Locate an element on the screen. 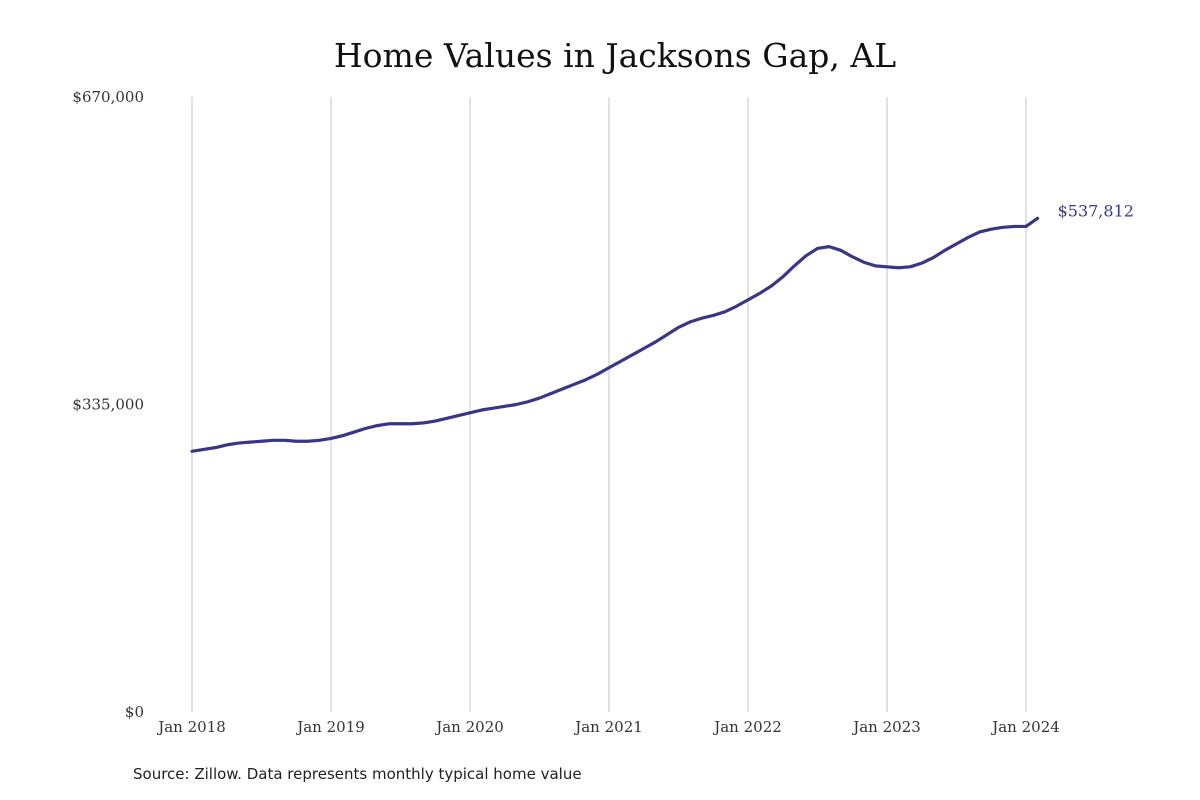  x-tick-label: Jan 2023 is located at coordinates (886, 727).